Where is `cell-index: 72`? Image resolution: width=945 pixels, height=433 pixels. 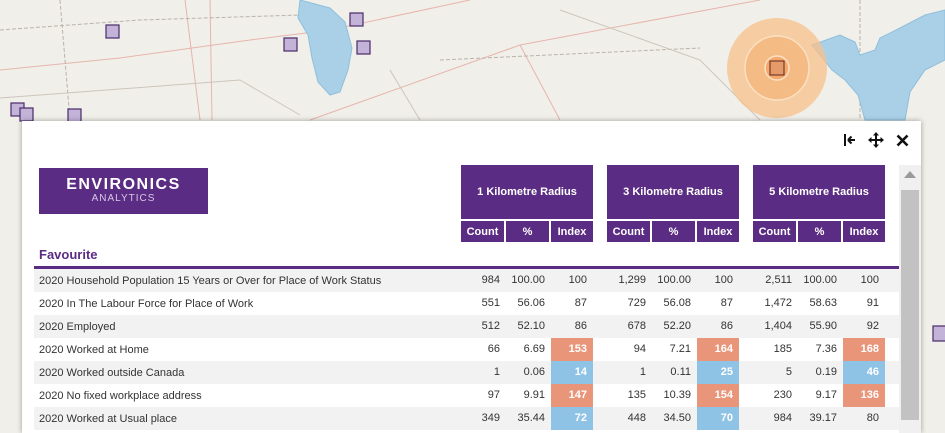
cell-index: 72 is located at coordinates (572, 418).